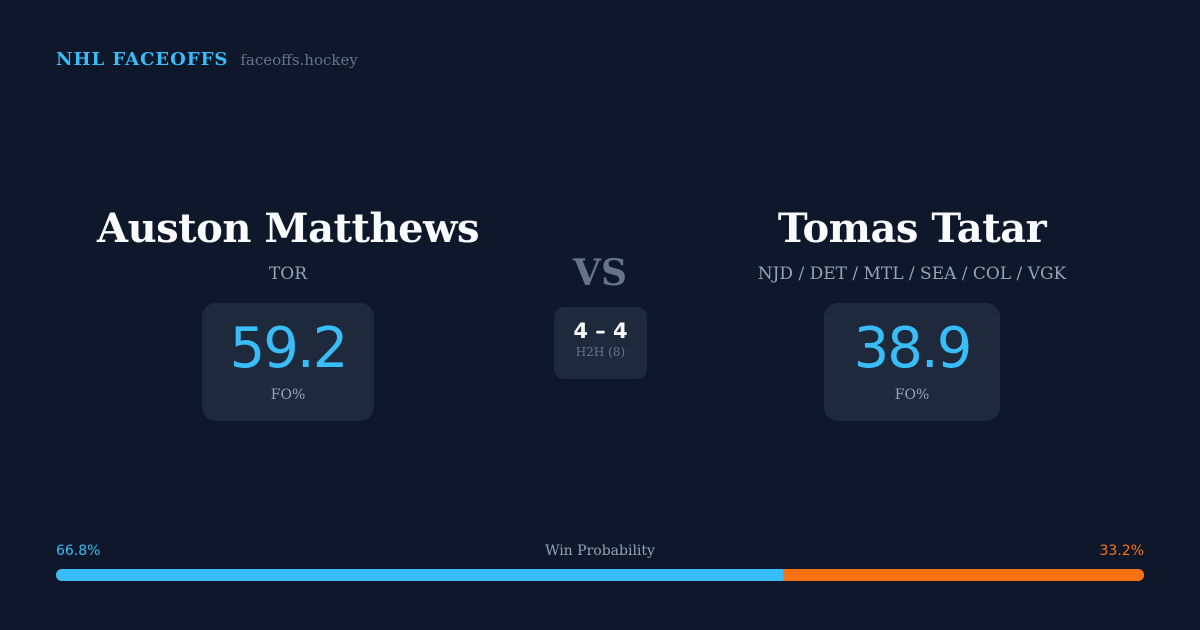 The image size is (1200, 630). What do you see at coordinates (142, 59) in the screenshot?
I see `brand-title: NHL FACEOFFS` at bounding box center [142, 59].